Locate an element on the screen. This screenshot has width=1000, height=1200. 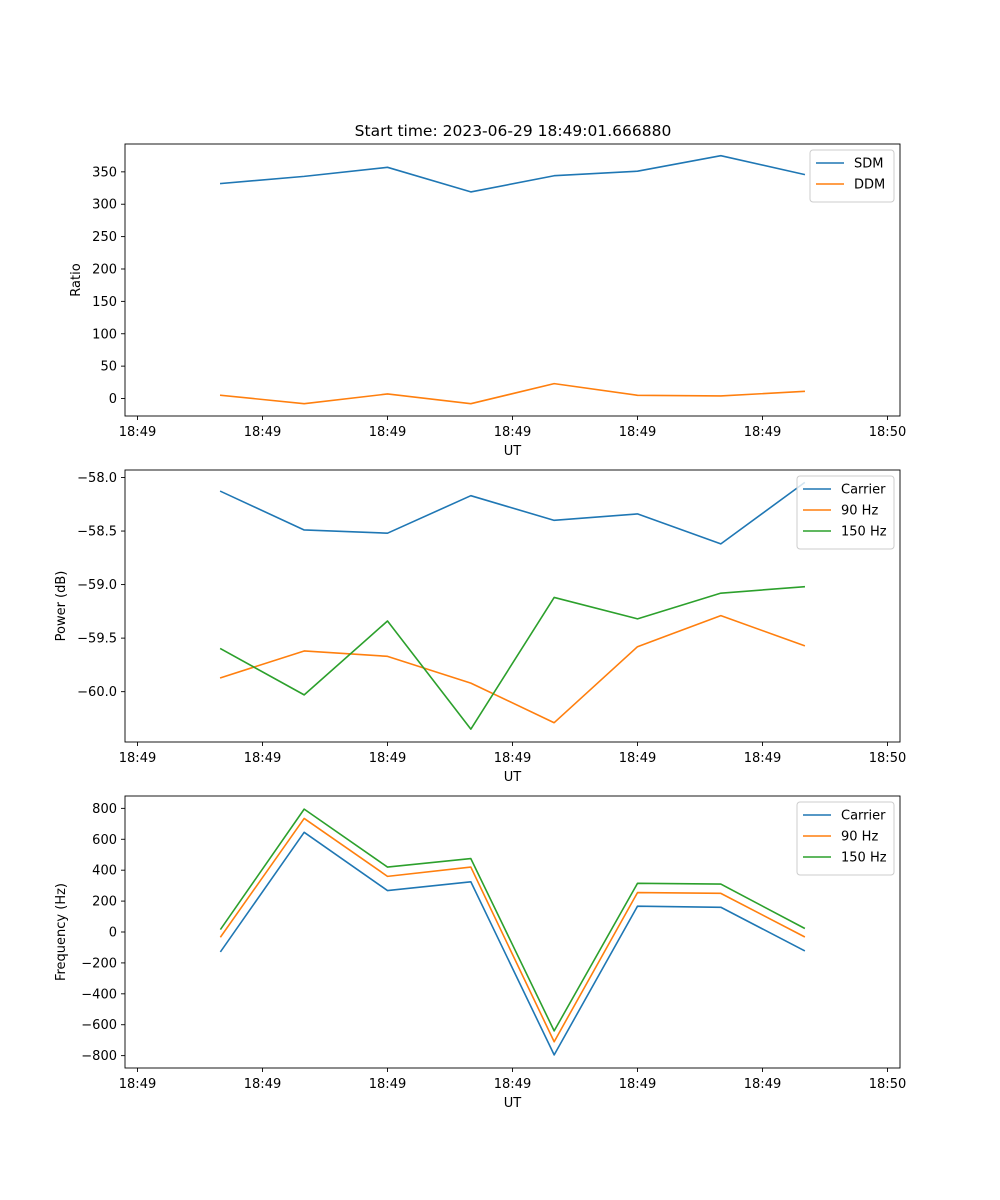
y-axis-label: Ratio is located at coordinates (76, 279).